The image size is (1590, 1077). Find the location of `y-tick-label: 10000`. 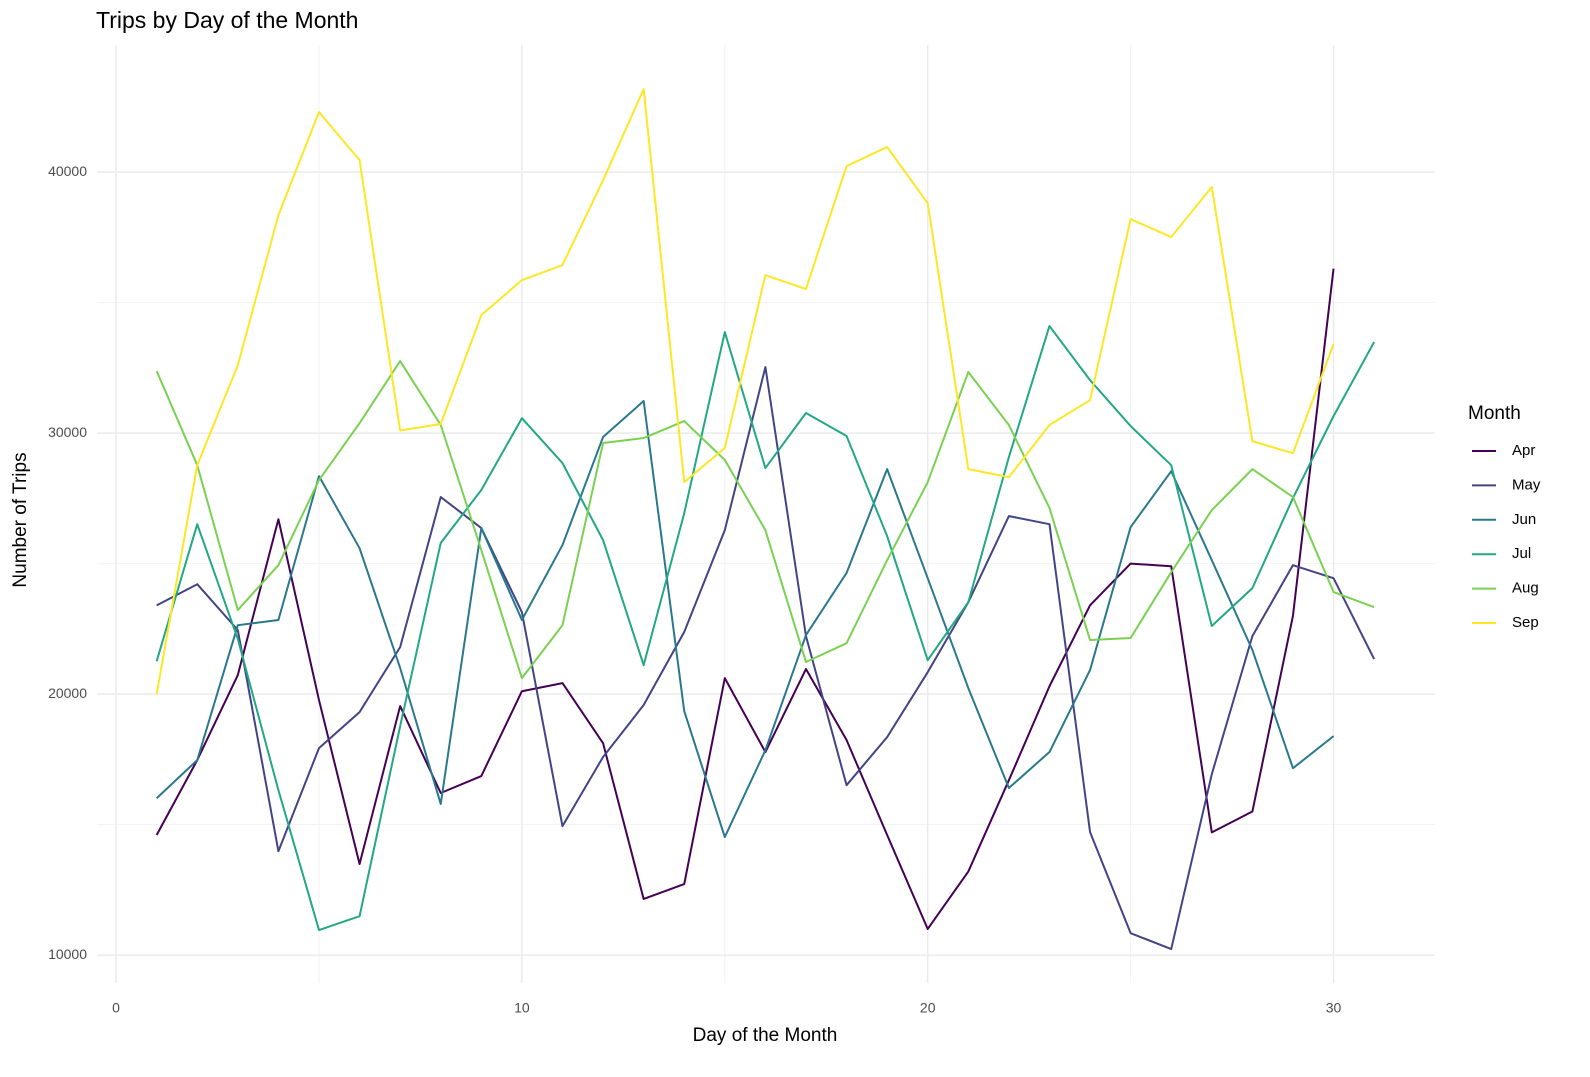

y-tick-label: 10000 is located at coordinates (67, 954).